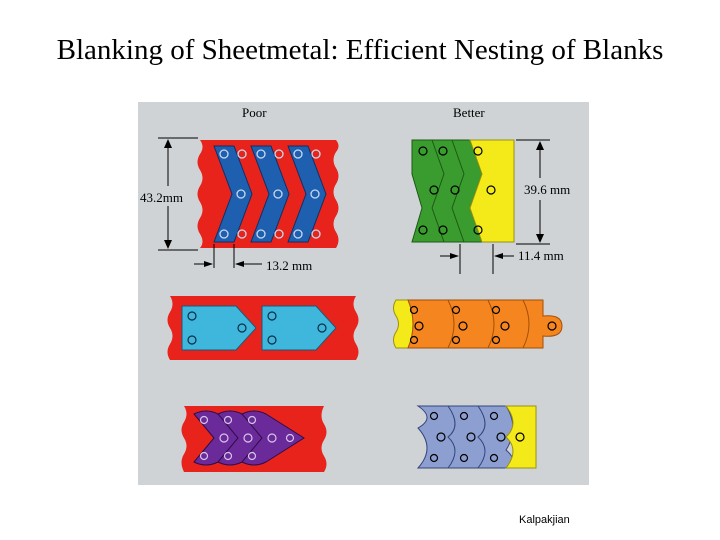  What do you see at coordinates (485, 324) in the screenshot?
I see `orange-strip` at bounding box center [485, 324].